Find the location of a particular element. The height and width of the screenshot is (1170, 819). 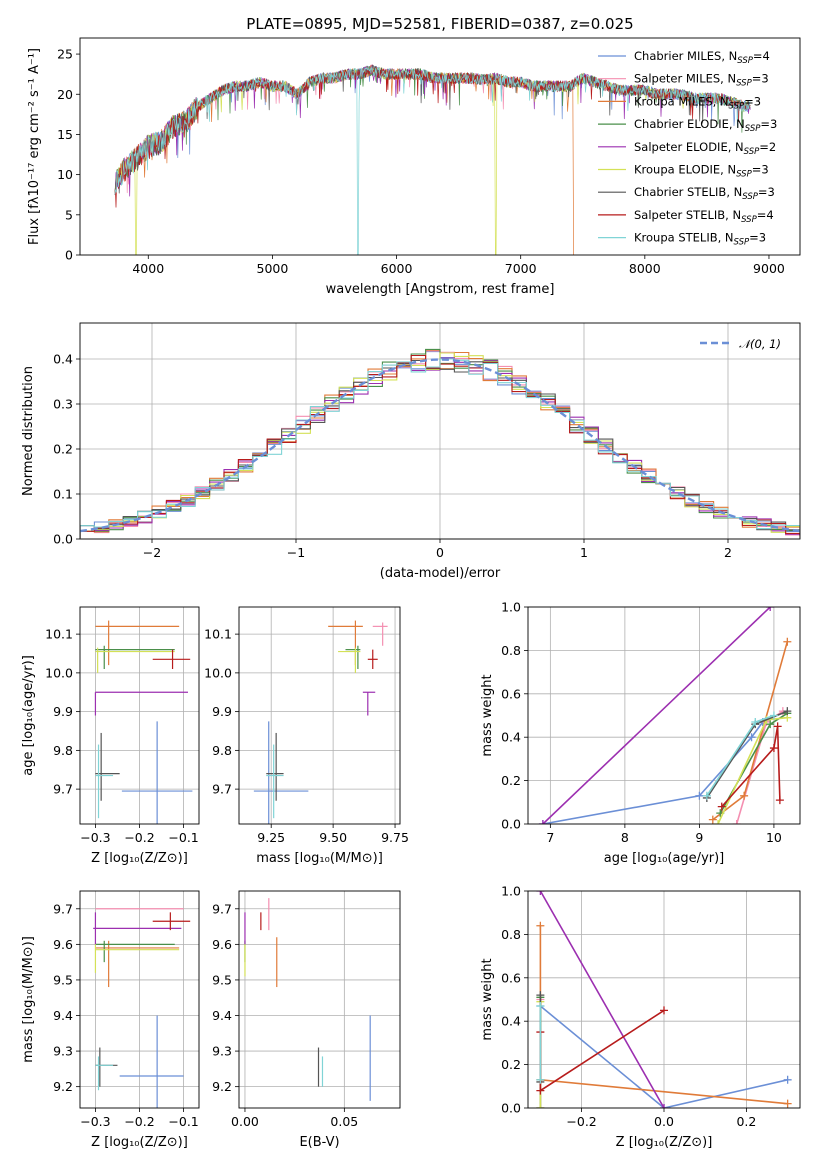

legend-label-salpeter-stelib: Salpeter STELIB, NSSP=4 is located at coordinates (704, 216).